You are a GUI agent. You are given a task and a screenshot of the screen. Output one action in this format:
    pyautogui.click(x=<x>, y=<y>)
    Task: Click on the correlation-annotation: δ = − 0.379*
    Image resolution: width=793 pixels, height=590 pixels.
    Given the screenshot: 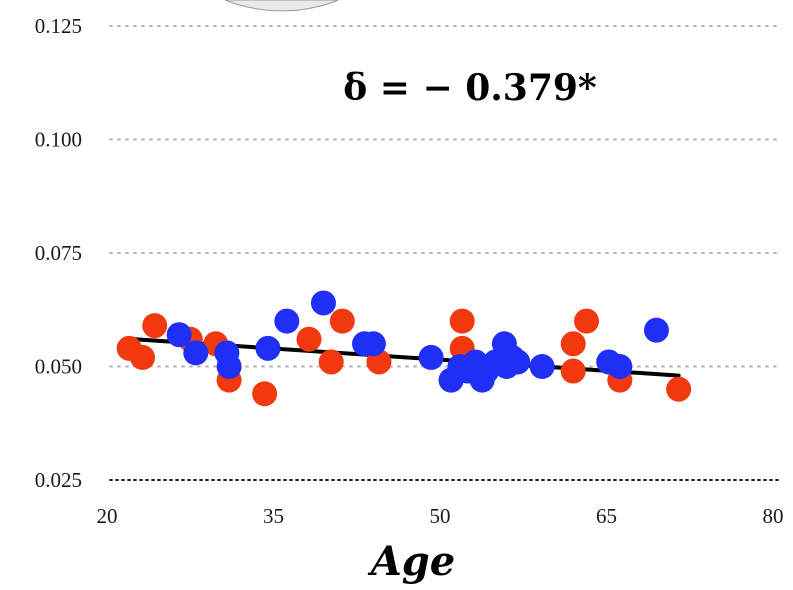 What is the action you would take?
    pyautogui.click(x=470, y=88)
    